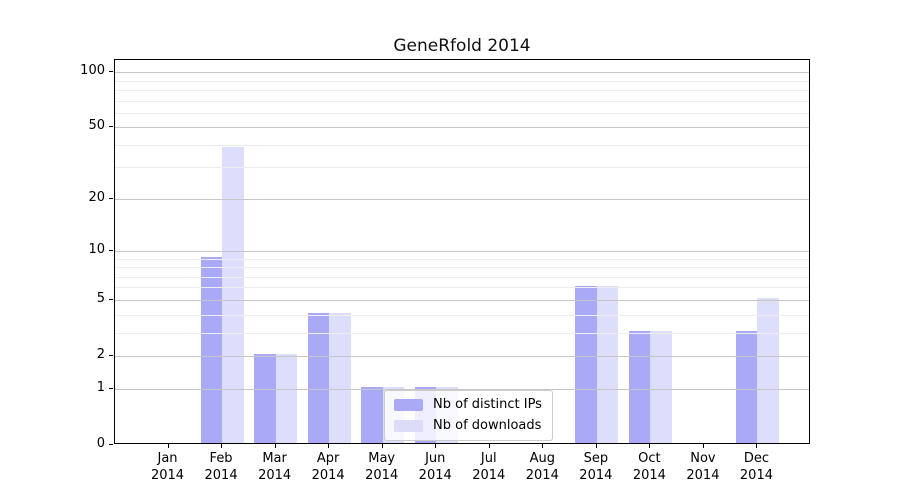 This screenshot has height=500, width=900. Describe the element at coordinates (100, 443) in the screenshot. I see `y-axis-tick-label: 0` at that location.